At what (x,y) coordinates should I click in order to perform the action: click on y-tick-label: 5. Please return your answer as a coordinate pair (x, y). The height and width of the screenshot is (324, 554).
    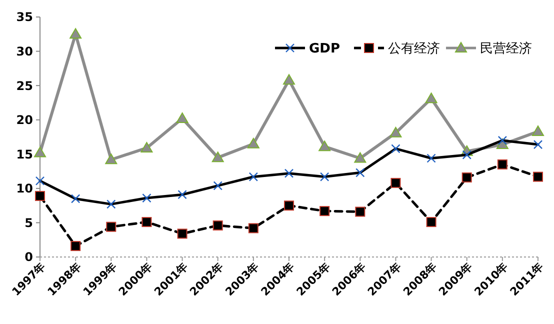
    Looking at the image, I should click on (28, 223).